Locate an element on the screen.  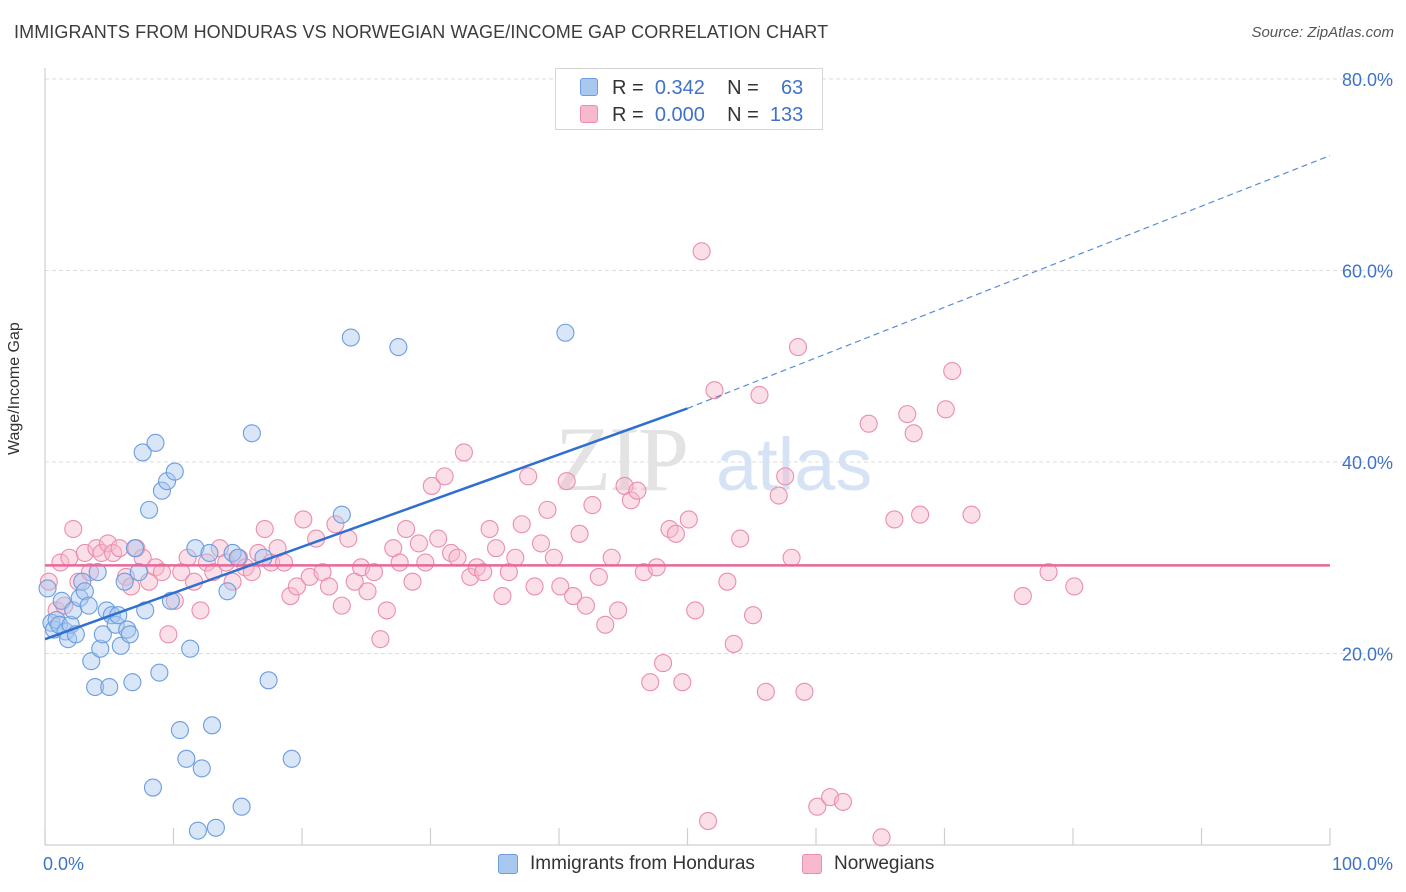
y-tick-label: 60.0% is located at coordinates (1367, 272).